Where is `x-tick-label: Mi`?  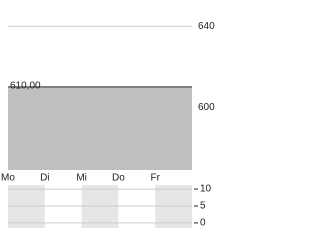
x-tick-label: Mi is located at coordinates (81, 178).